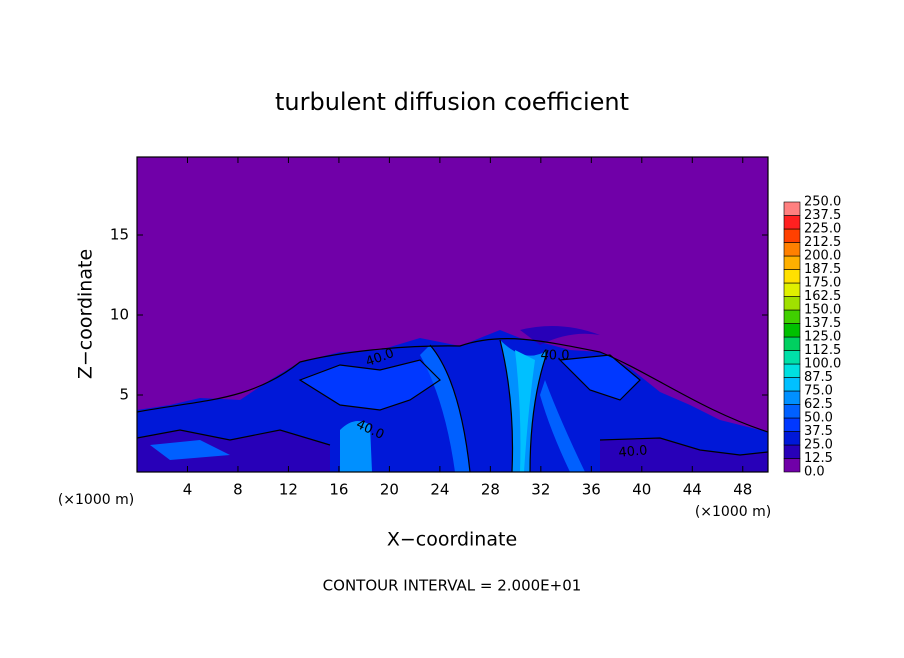 The height and width of the screenshot is (658, 904). What do you see at coordinates (452, 102) in the screenshot?
I see `chart-title: turbulent diffusion coefficient` at bounding box center [452, 102].